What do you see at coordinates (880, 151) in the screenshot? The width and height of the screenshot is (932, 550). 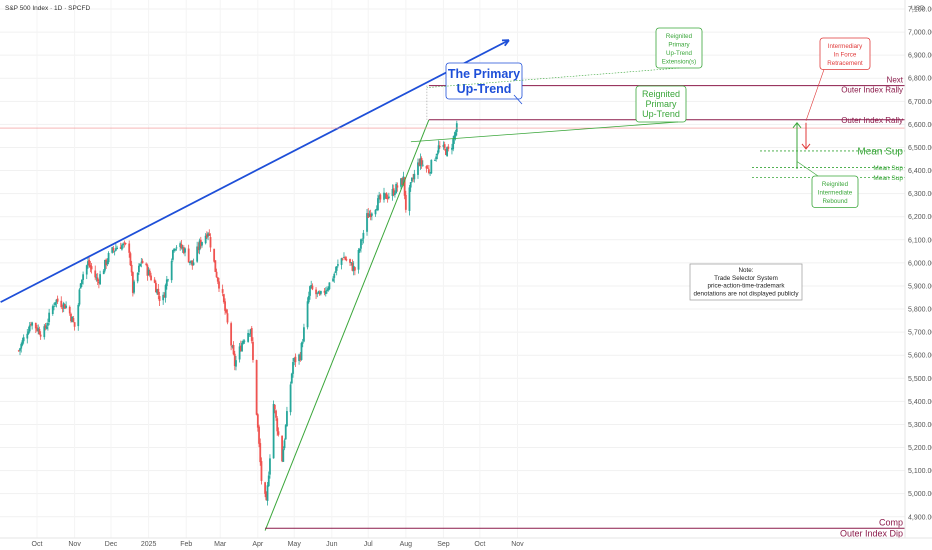 I see `mean-sup-1-label: Mean Sup` at bounding box center [880, 151].